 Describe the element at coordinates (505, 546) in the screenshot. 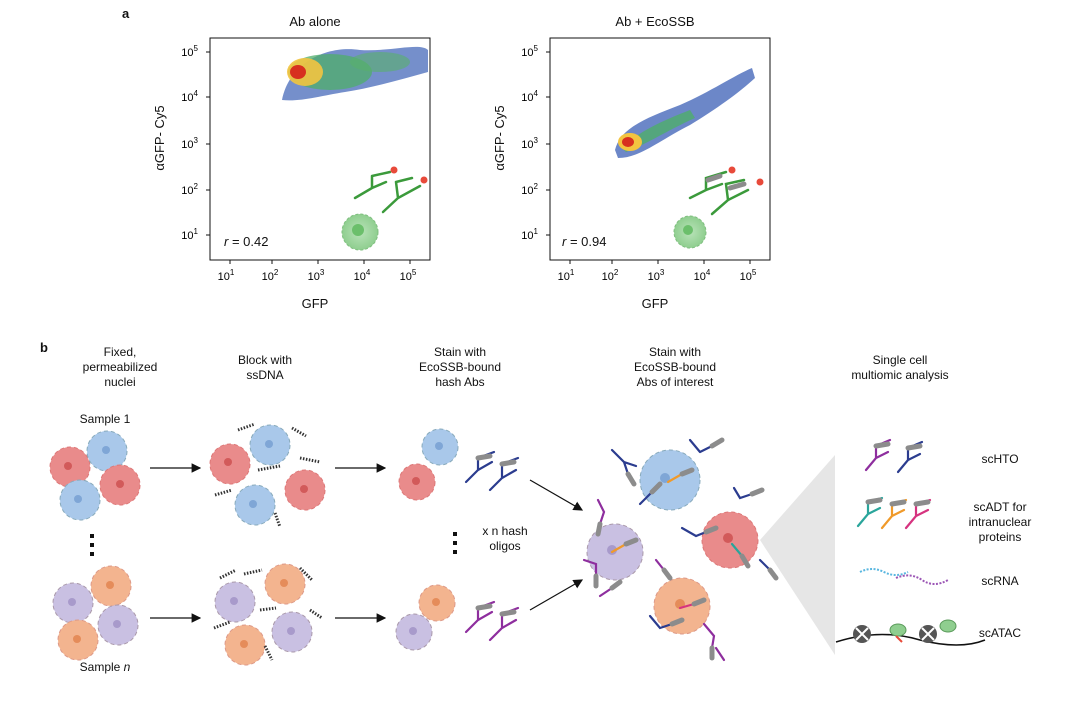

I see `hash-note-line2: oligos` at that location.